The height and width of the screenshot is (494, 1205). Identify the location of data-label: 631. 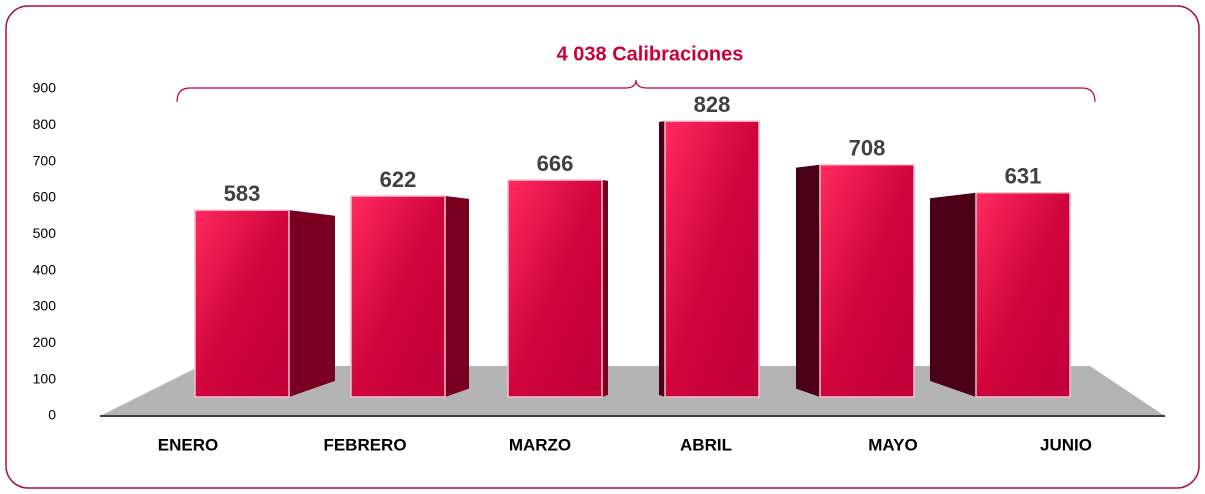
(1023, 176).